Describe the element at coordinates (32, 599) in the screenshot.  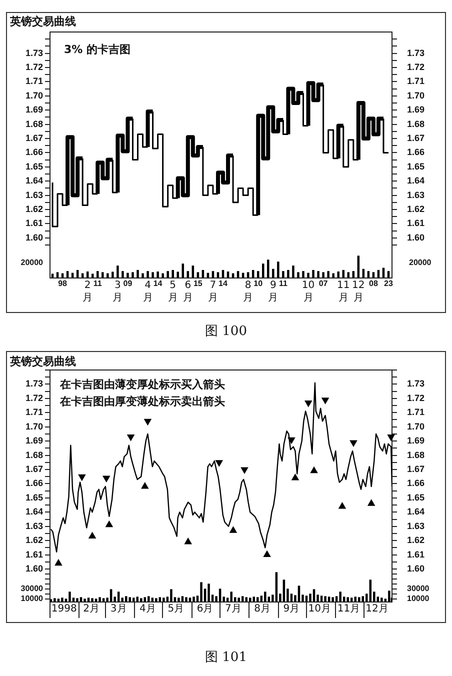
I see `y-tick-label: 10000` at that location.